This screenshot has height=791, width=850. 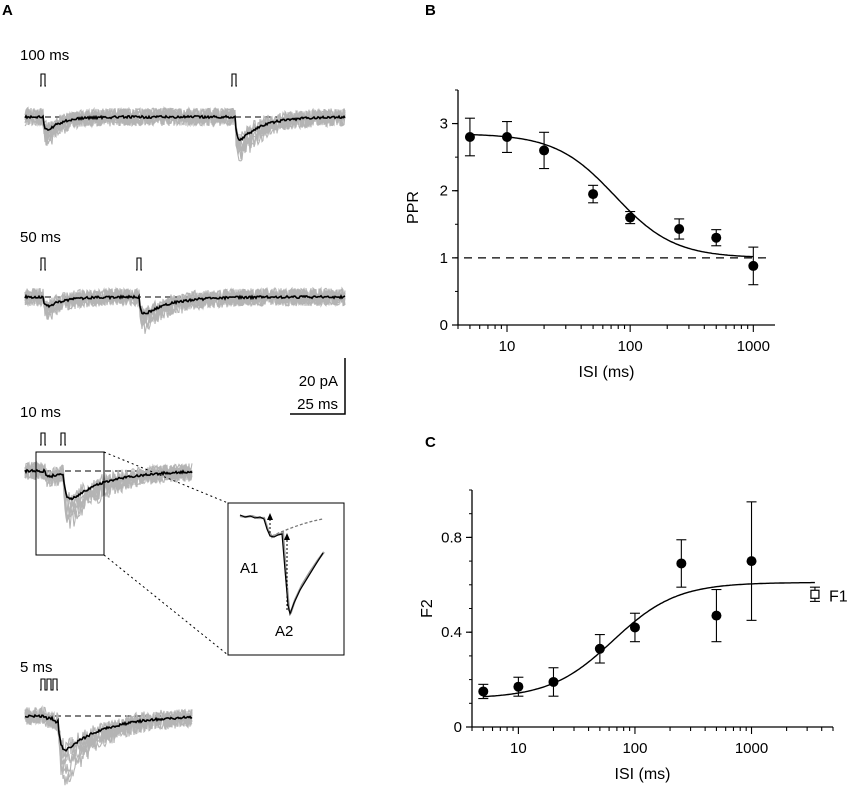 I want to click on inset-extrapolation-dashed, so click(x=297, y=527).